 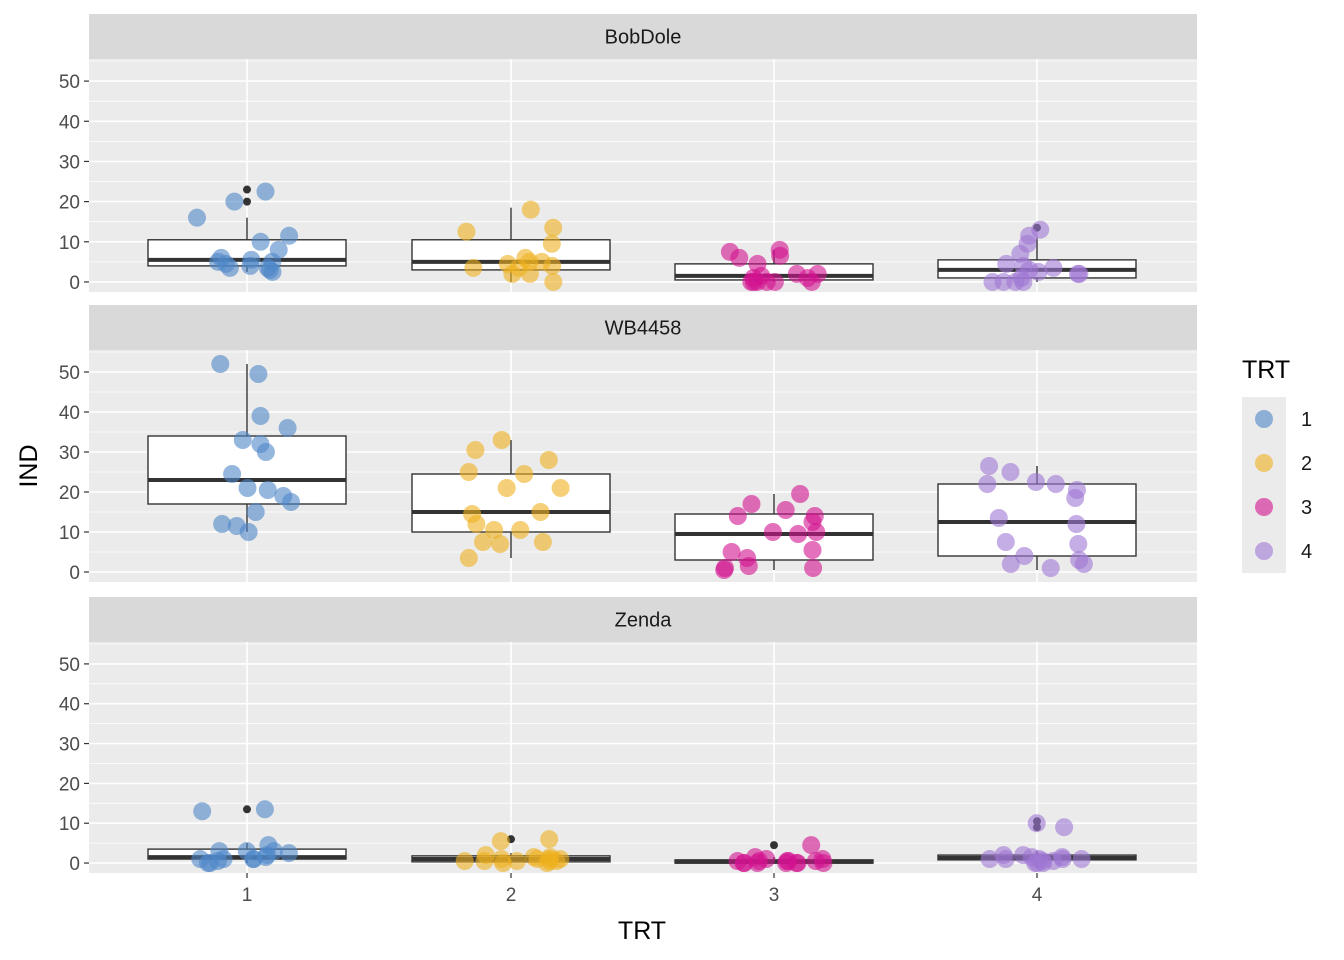 What do you see at coordinates (1306, 508) in the screenshot?
I see `legend-label: 3` at bounding box center [1306, 508].